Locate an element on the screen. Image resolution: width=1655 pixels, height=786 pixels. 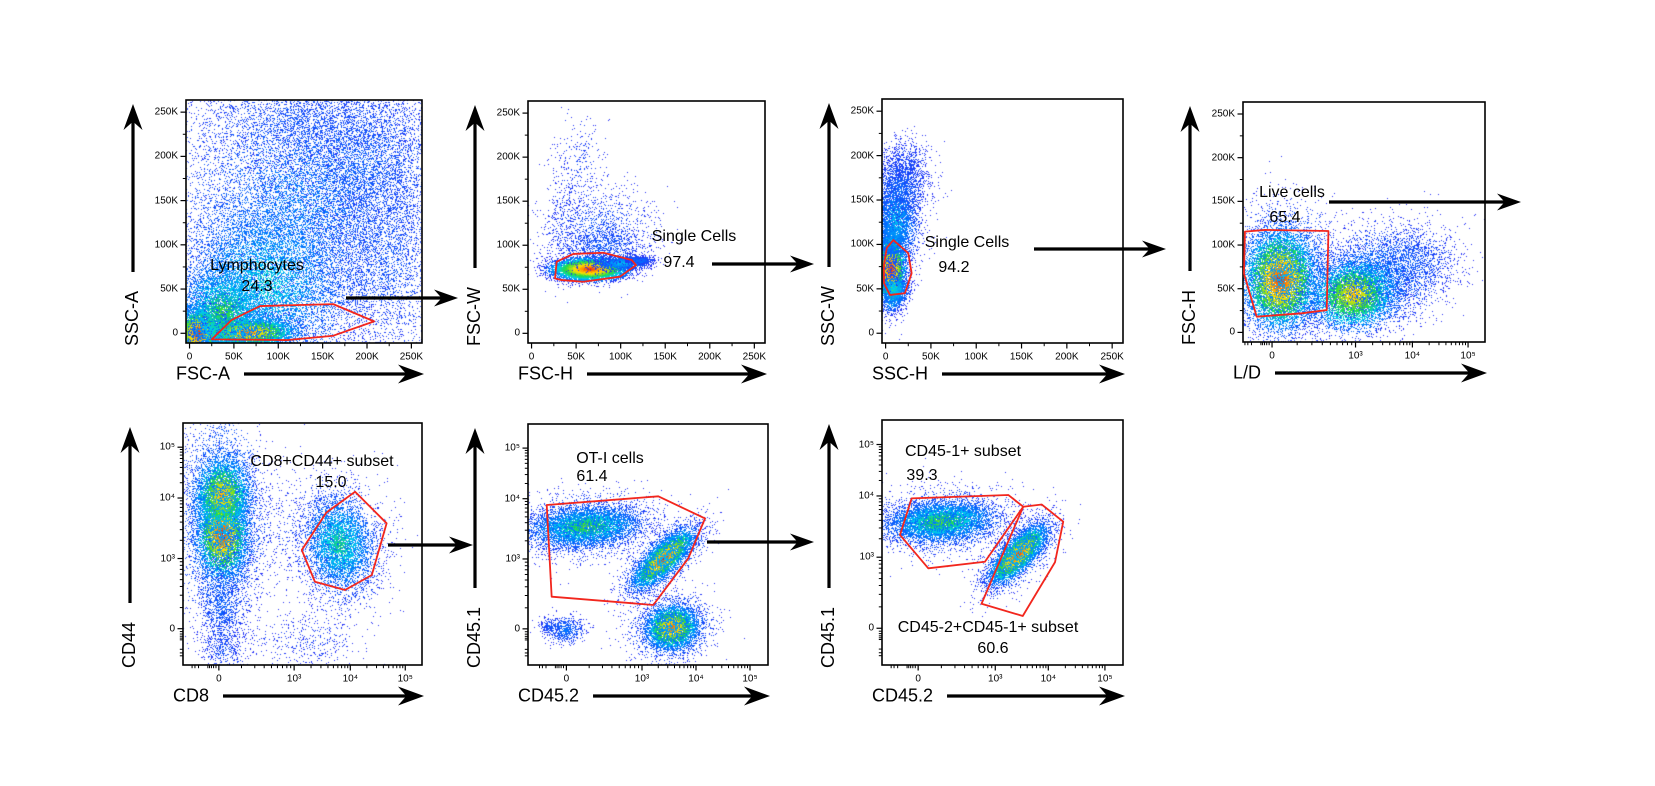
density-scatter-canvas-lymphocytes-plot is located at coordinates (304, 221).